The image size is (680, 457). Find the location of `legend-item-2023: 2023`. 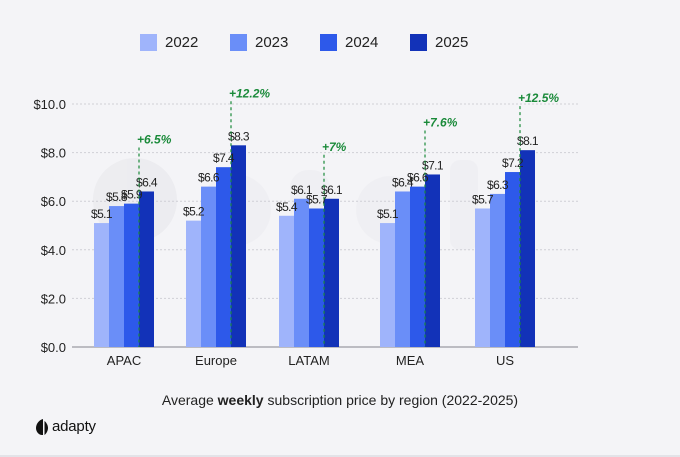

legend-item-2023: 2023 is located at coordinates (275, 42).